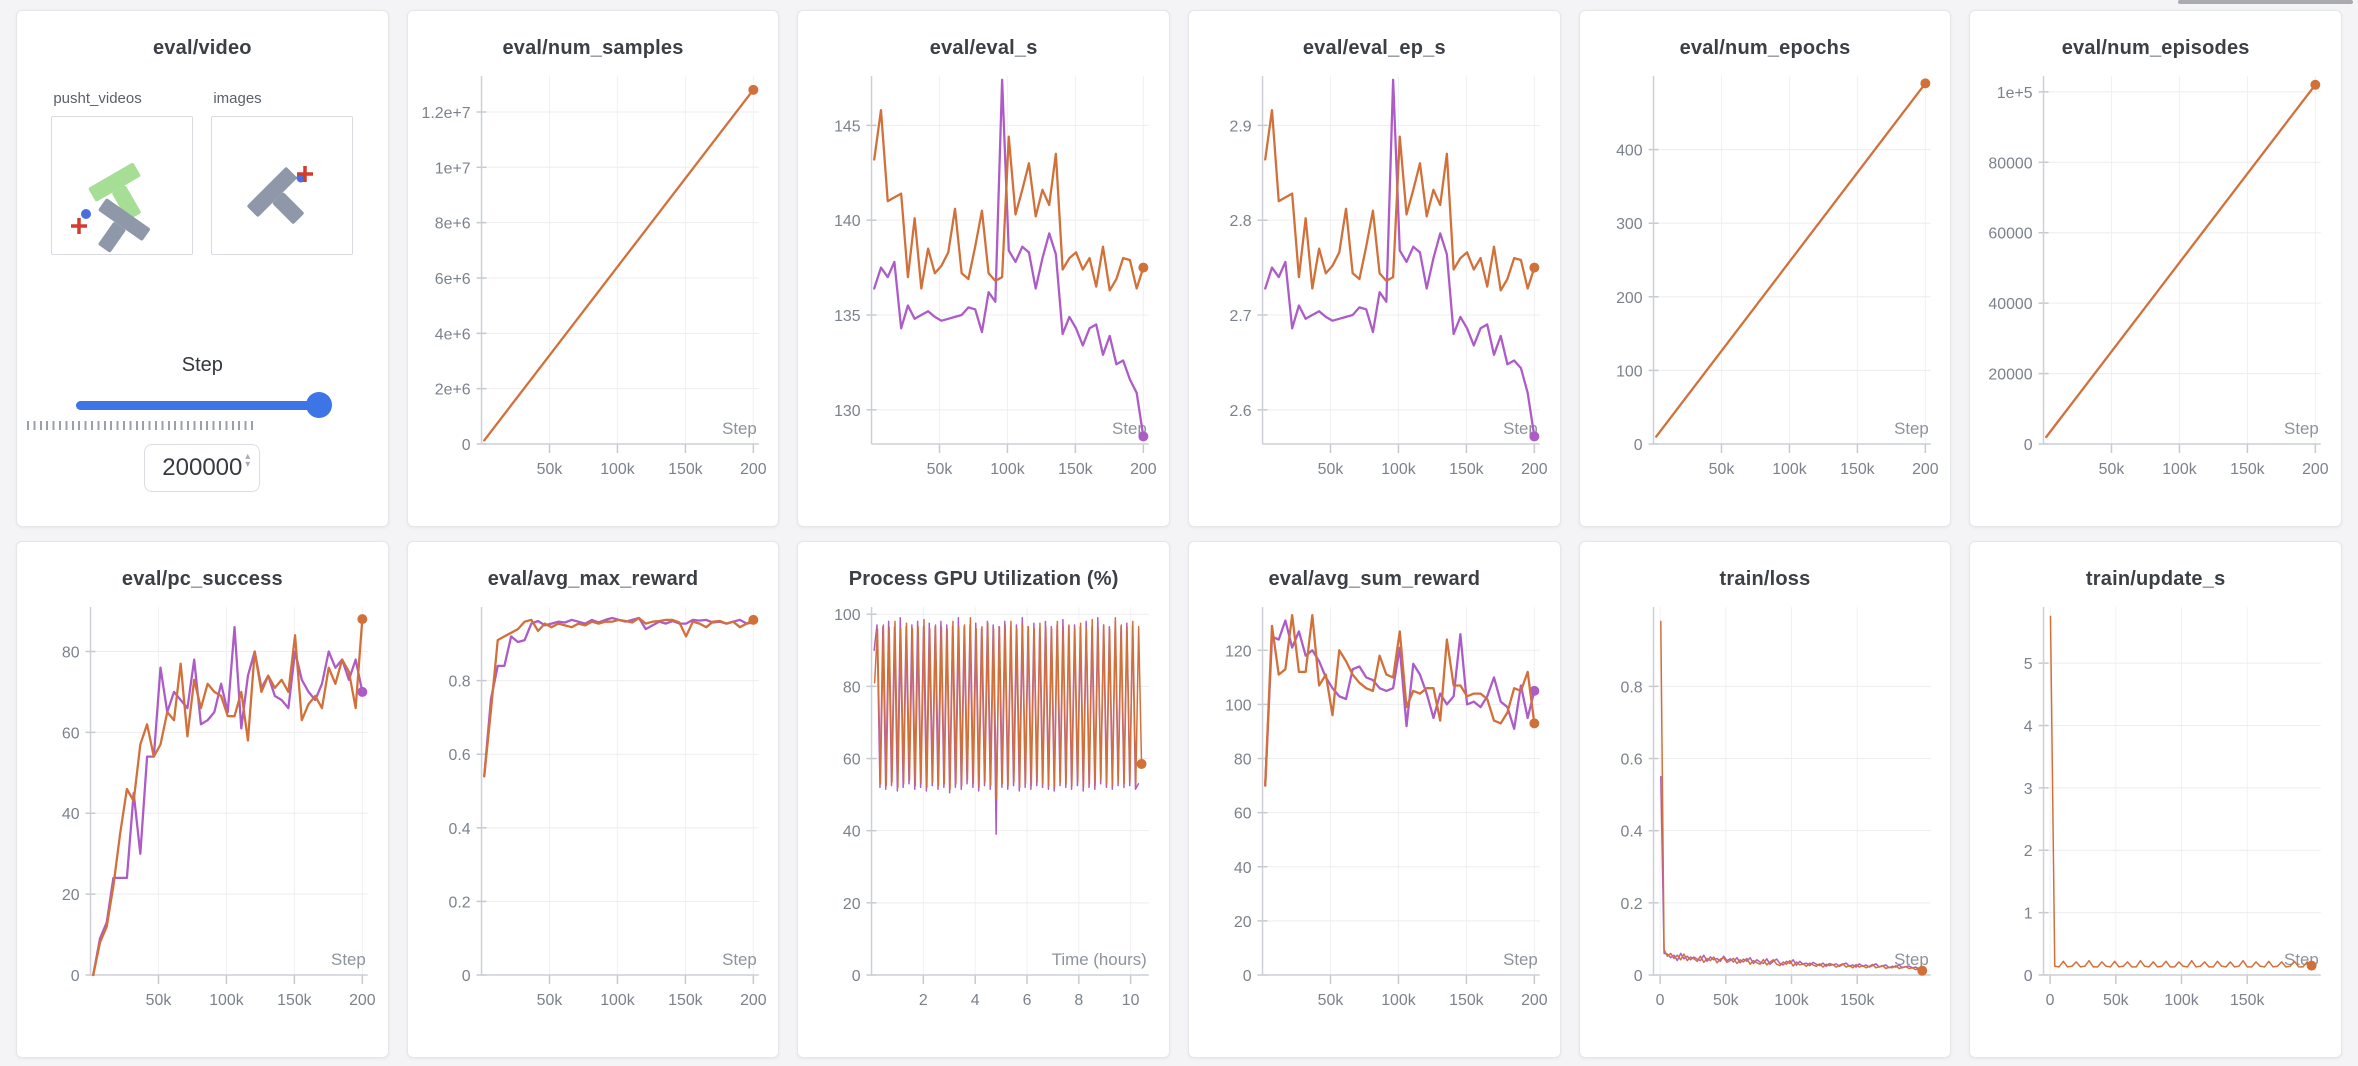  What do you see at coordinates (1131, 1000) in the screenshot?
I see `svg-text: 10` at bounding box center [1131, 1000].